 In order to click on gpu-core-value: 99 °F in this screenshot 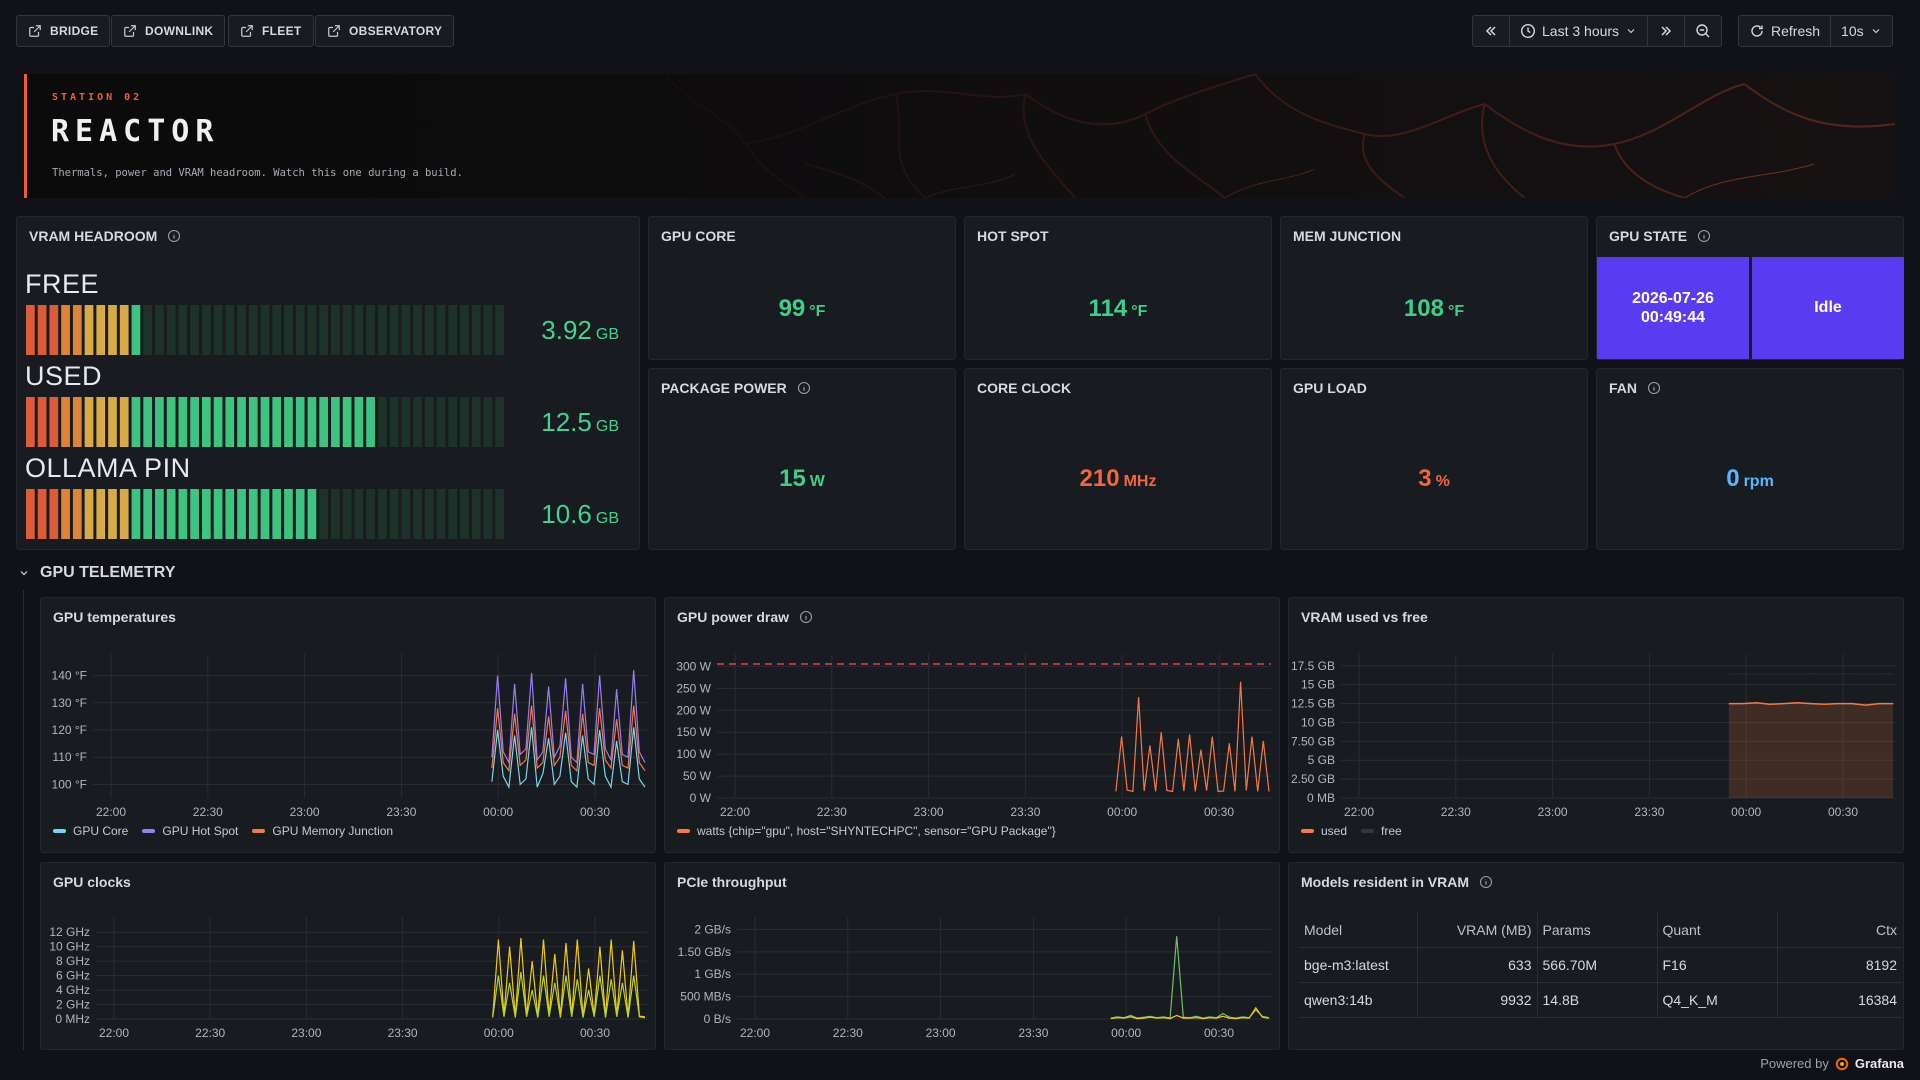, I will do `click(802, 309)`.